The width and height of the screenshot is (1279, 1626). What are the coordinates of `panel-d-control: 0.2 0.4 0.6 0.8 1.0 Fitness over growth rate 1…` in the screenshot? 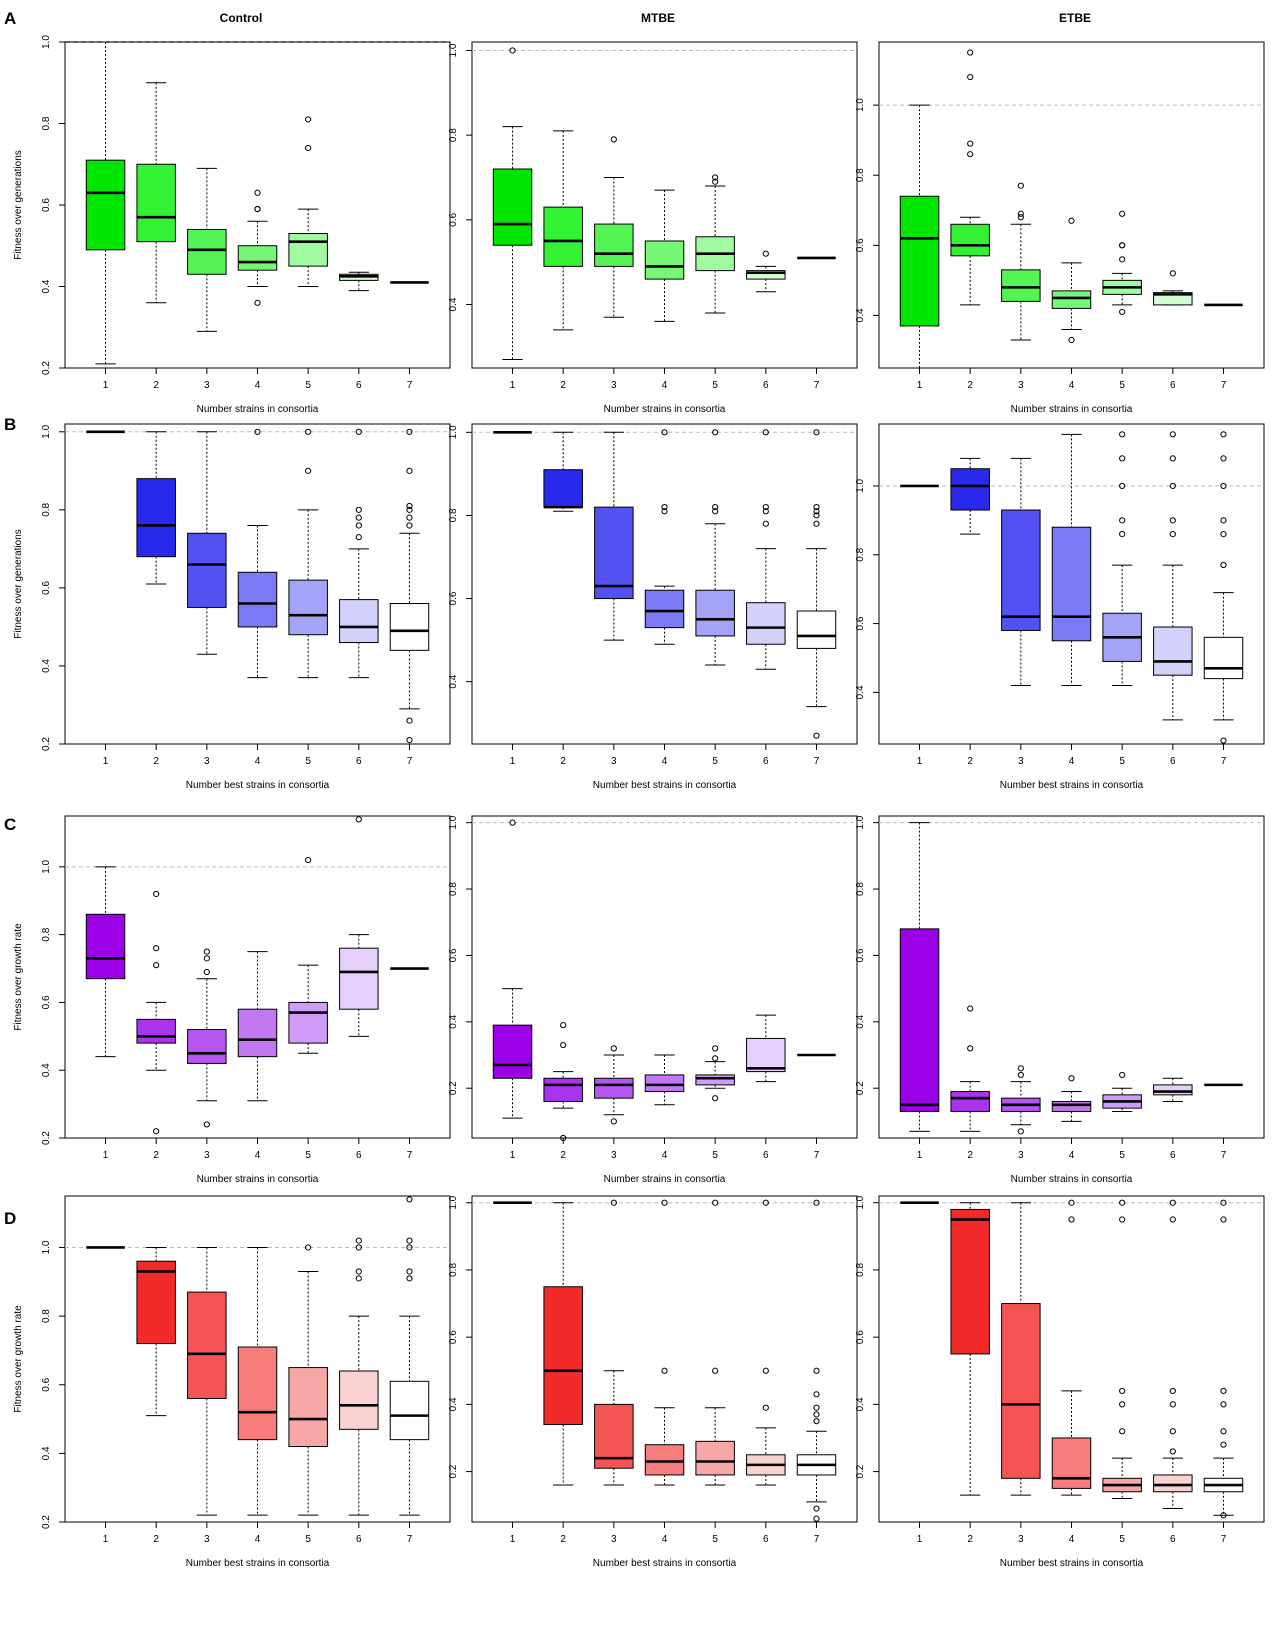 It's located at (232, 1382).